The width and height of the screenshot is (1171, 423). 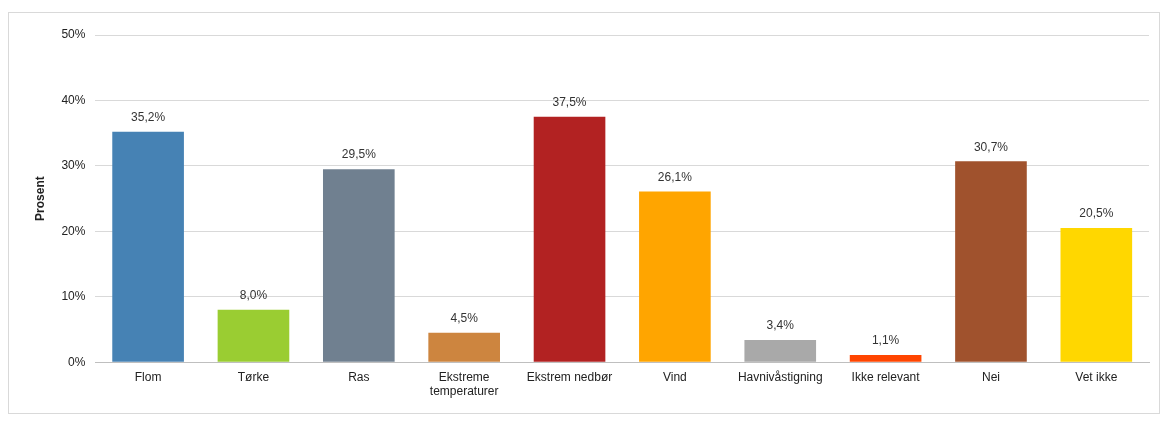 What do you see at coordinates (73, 34) in the screenshot?
I see `y-tick-label: 50%` at bounding box center [73, 34].